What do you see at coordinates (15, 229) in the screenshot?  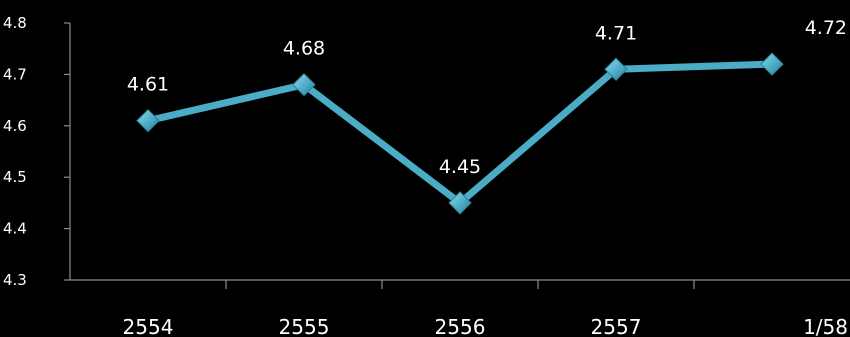 I see `y-tick-label: 4.4` at bounding box center [15, 229].